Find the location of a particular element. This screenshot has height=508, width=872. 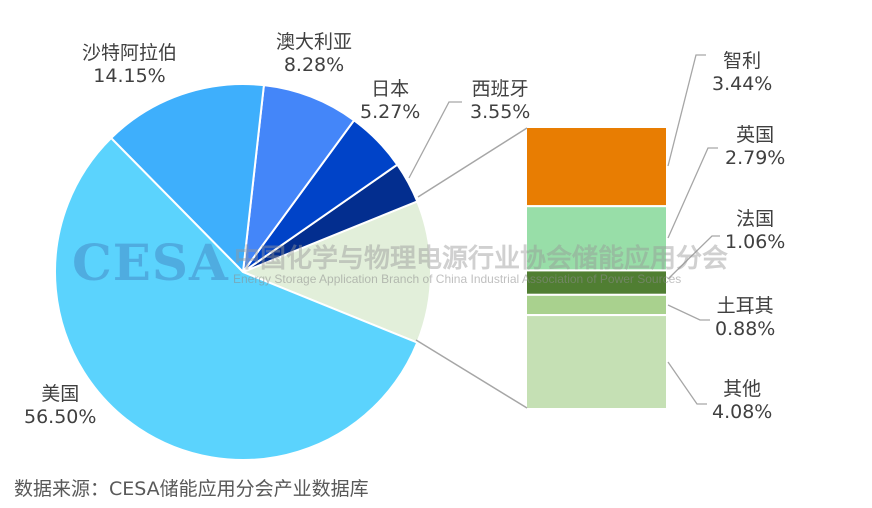

label-others: 其他 4.08% is located at coordinates (742, 401).